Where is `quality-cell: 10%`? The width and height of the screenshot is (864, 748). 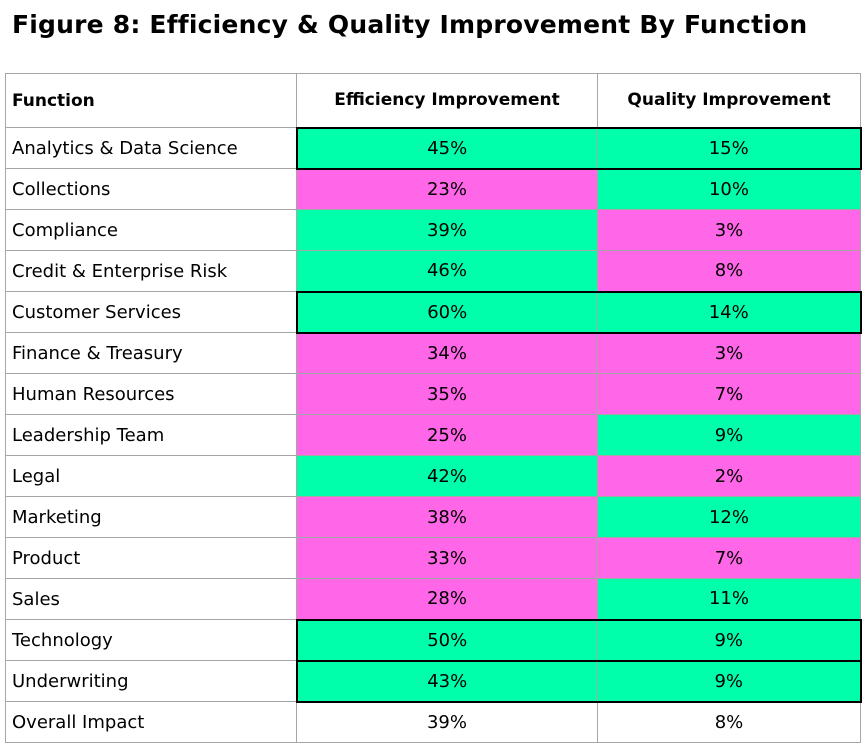
quality-cell: 10% is located at coordinates (729, 189).